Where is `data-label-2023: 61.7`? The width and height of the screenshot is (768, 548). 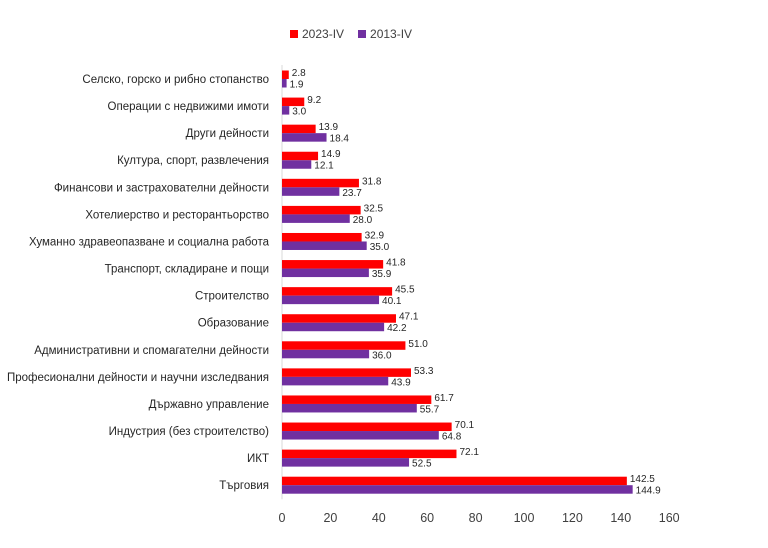
data-label-2023: 61.7 is located at coordinates (444, 398).